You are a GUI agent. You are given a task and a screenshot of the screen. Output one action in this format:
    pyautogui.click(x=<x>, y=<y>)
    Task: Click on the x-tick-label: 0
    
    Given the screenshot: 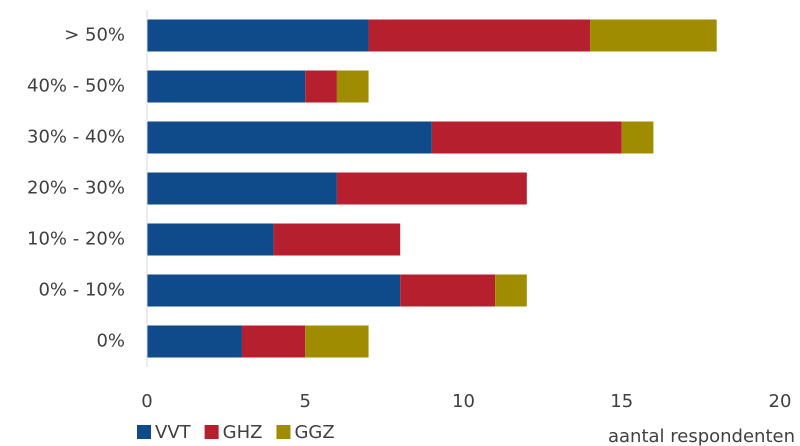 What is the action you would take?
    pyautogui.click(x=146, y=401)
    